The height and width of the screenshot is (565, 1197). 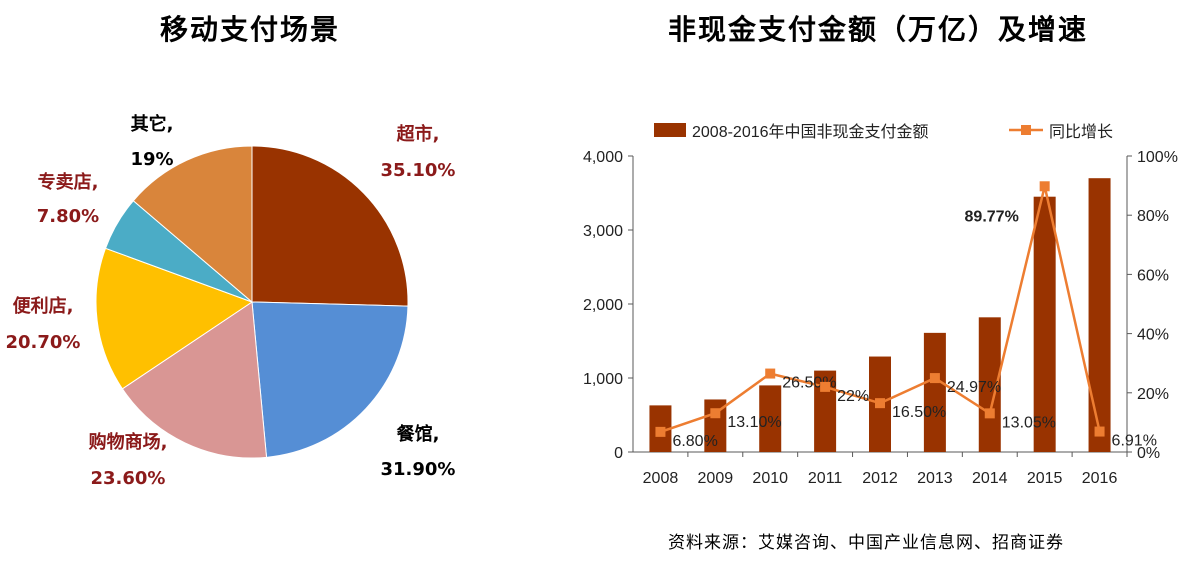 I want to click on x-tick-label: 2013, so click(x=935, y=478).